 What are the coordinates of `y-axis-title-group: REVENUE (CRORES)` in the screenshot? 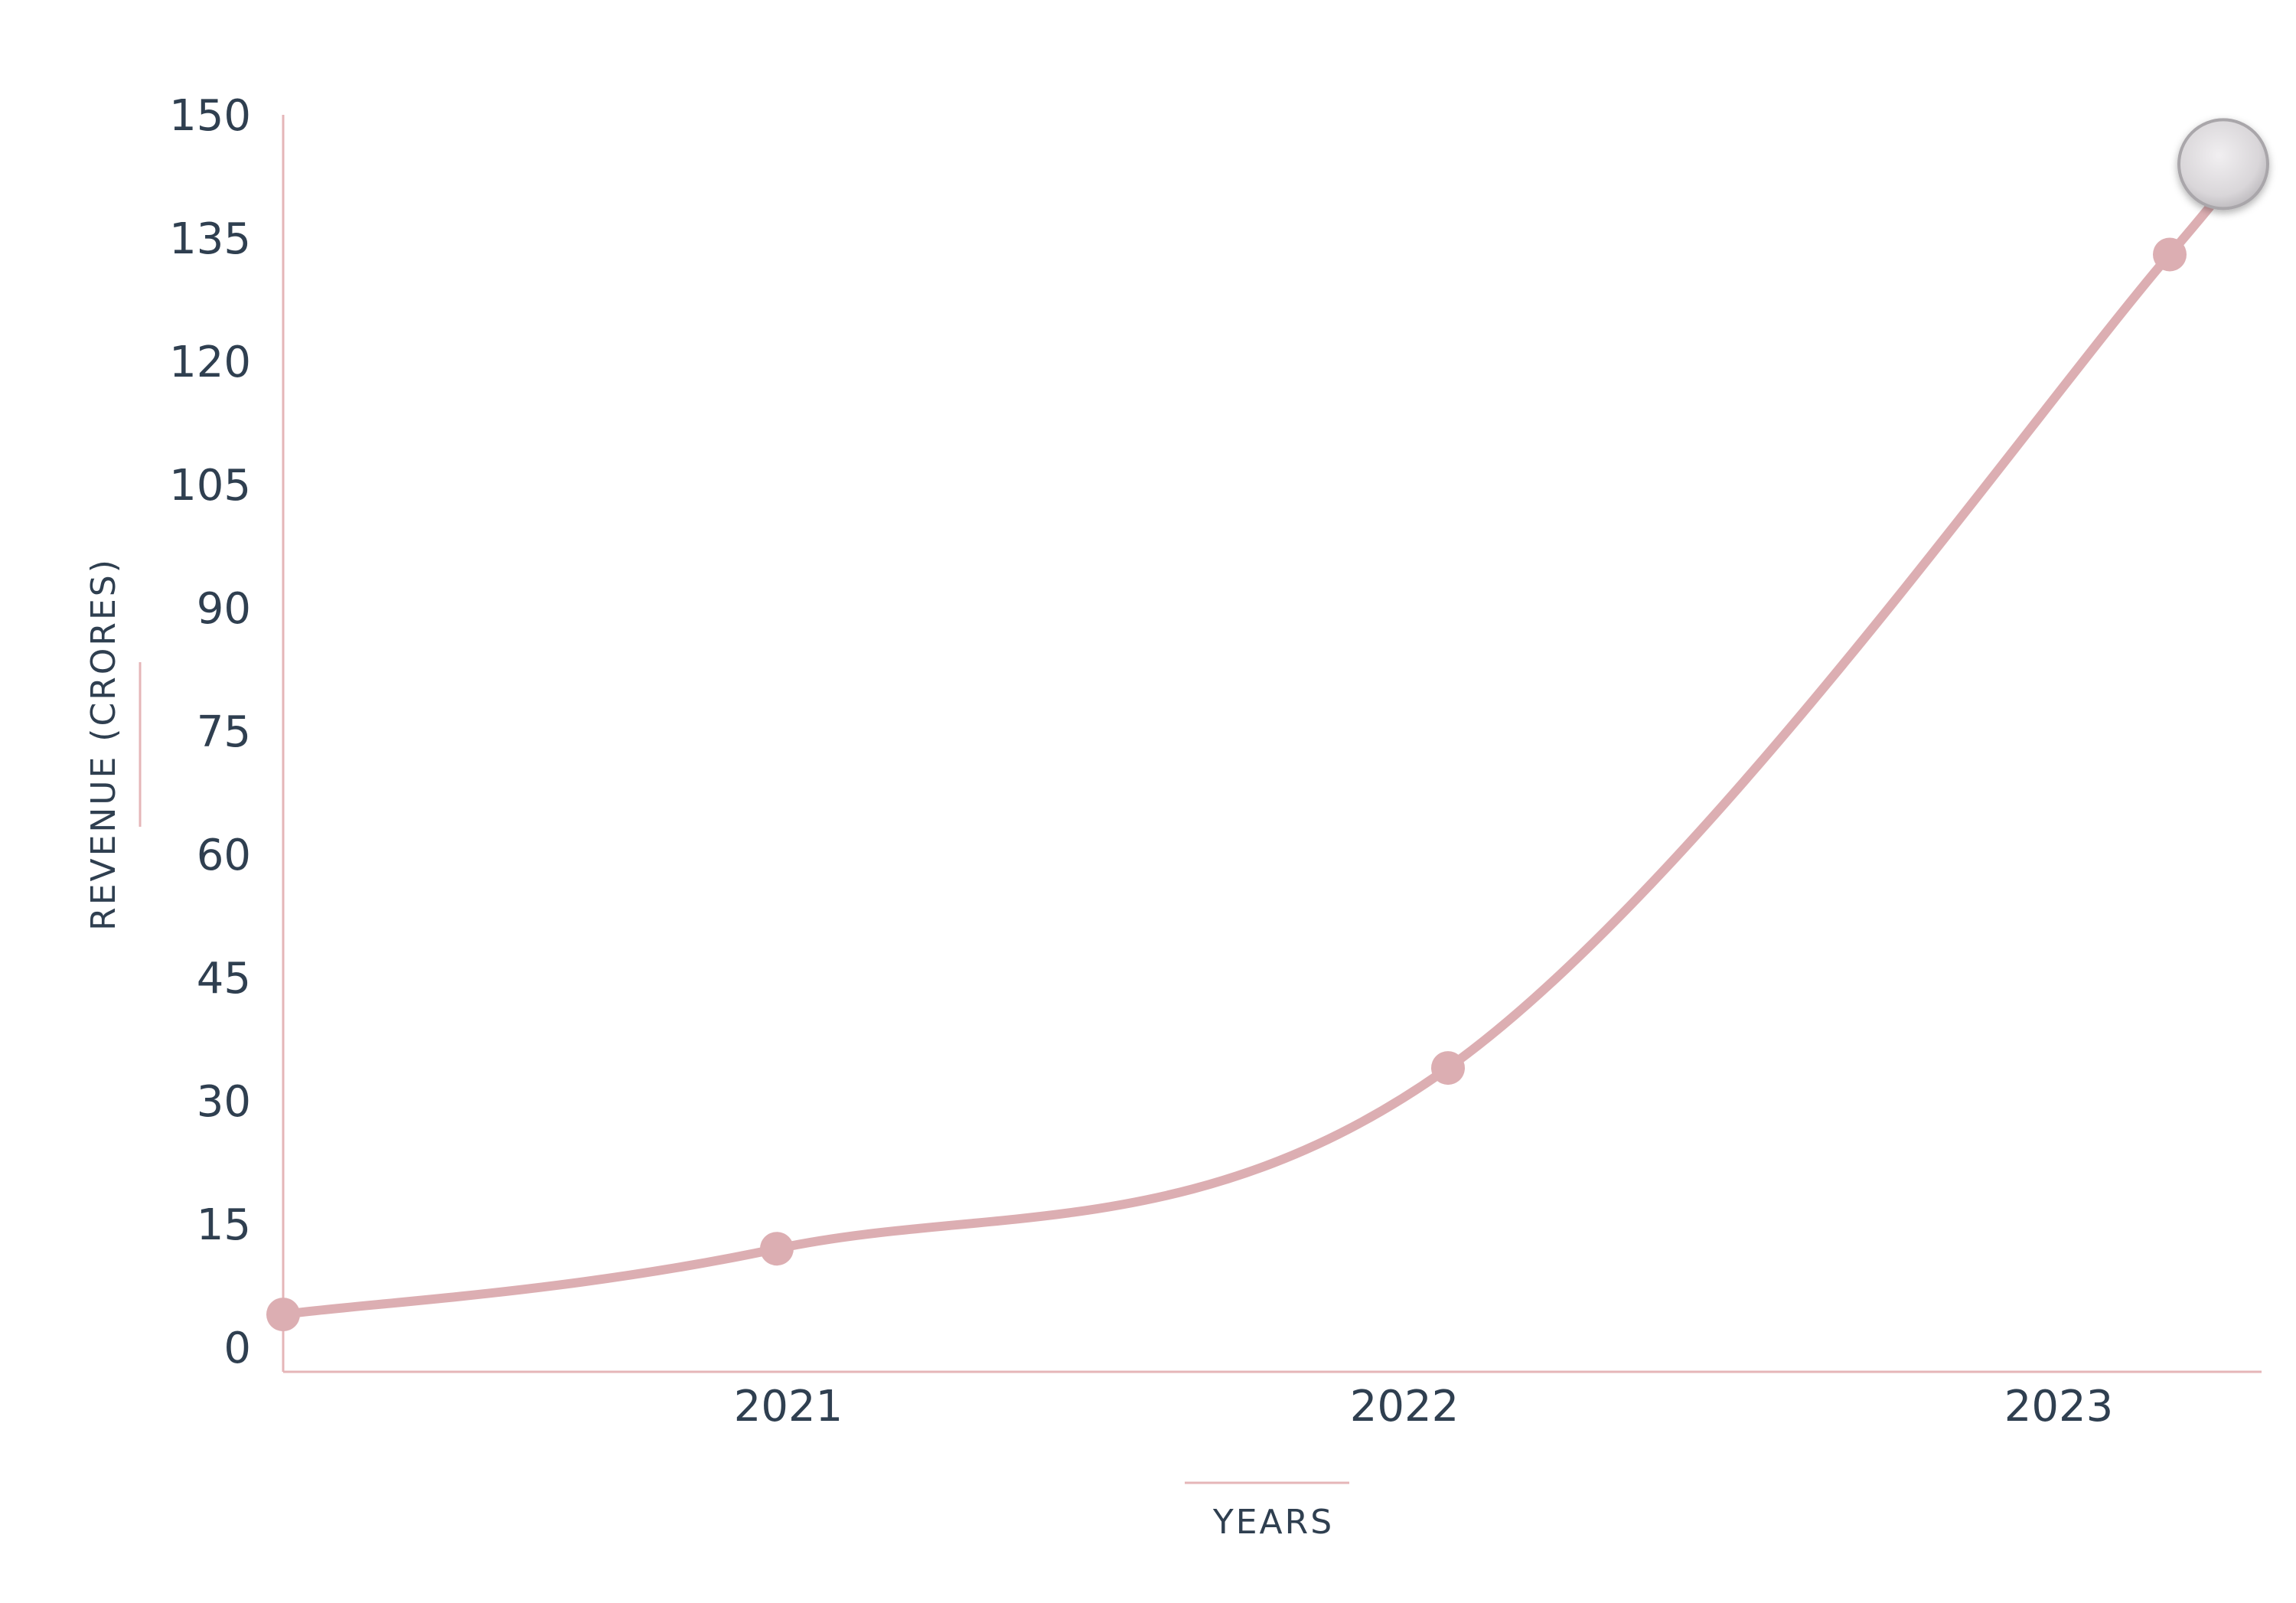 It's located at (113, 744).